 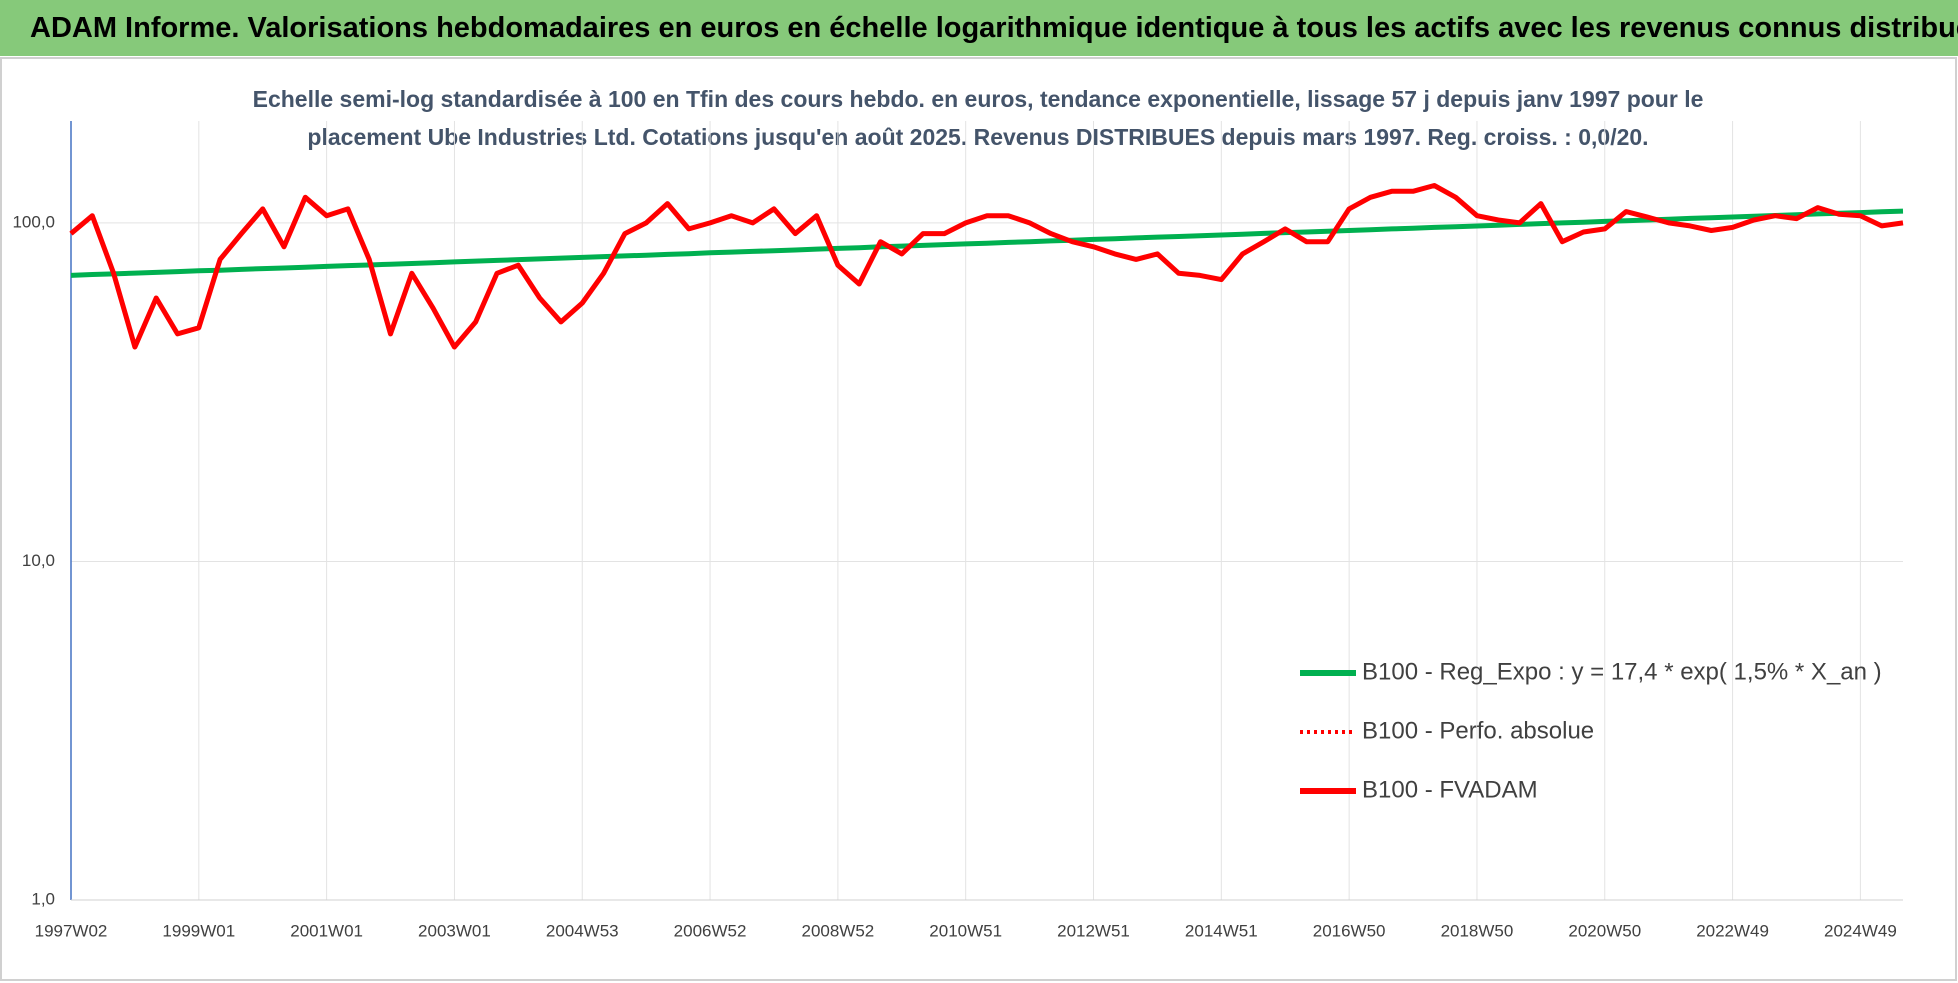 What do you see at coordinates (38, 560) in the screenshot?
I see `y-tick-label: 10,0` at bounding box center [38, 560].